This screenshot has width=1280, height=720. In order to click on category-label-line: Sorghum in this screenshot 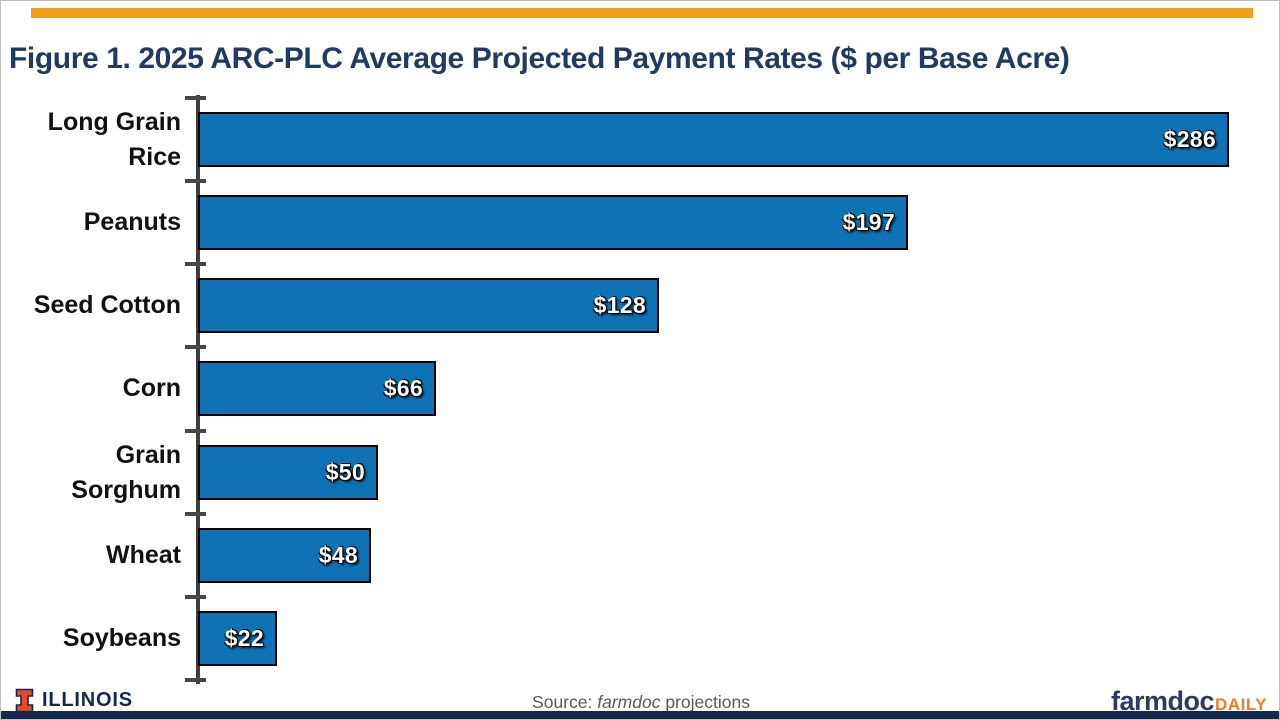, I will do `click(126, 489)`.